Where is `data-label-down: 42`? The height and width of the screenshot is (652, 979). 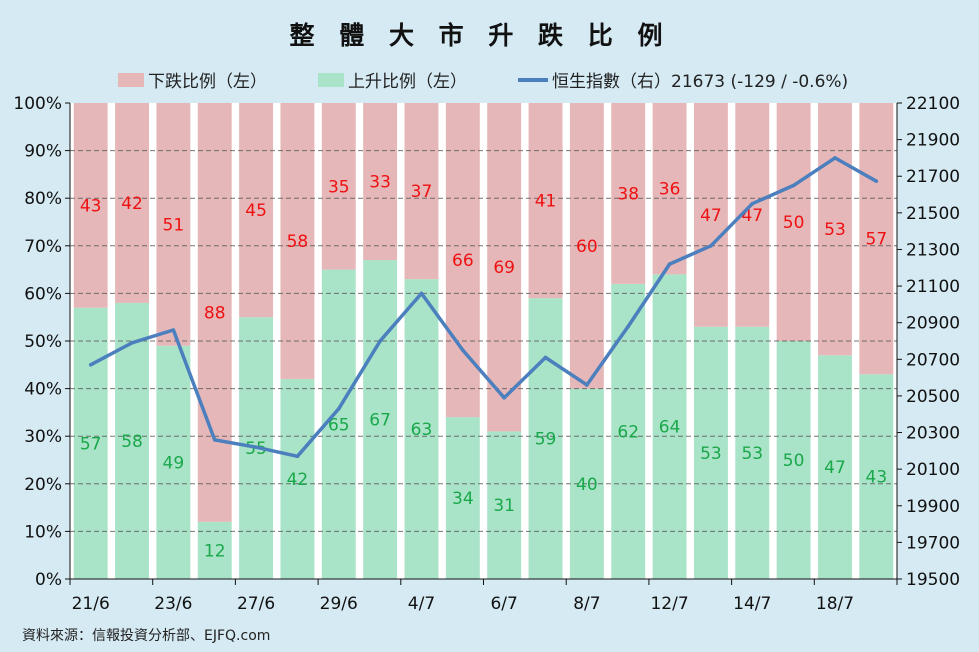 data-label-down: 42 is located at coordinates (132, 204).